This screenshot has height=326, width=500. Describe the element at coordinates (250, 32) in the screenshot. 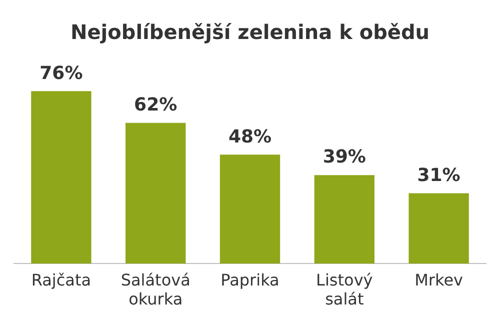

I see `chart-title: Nejoblíbenější zelenina k obědu` at that location.